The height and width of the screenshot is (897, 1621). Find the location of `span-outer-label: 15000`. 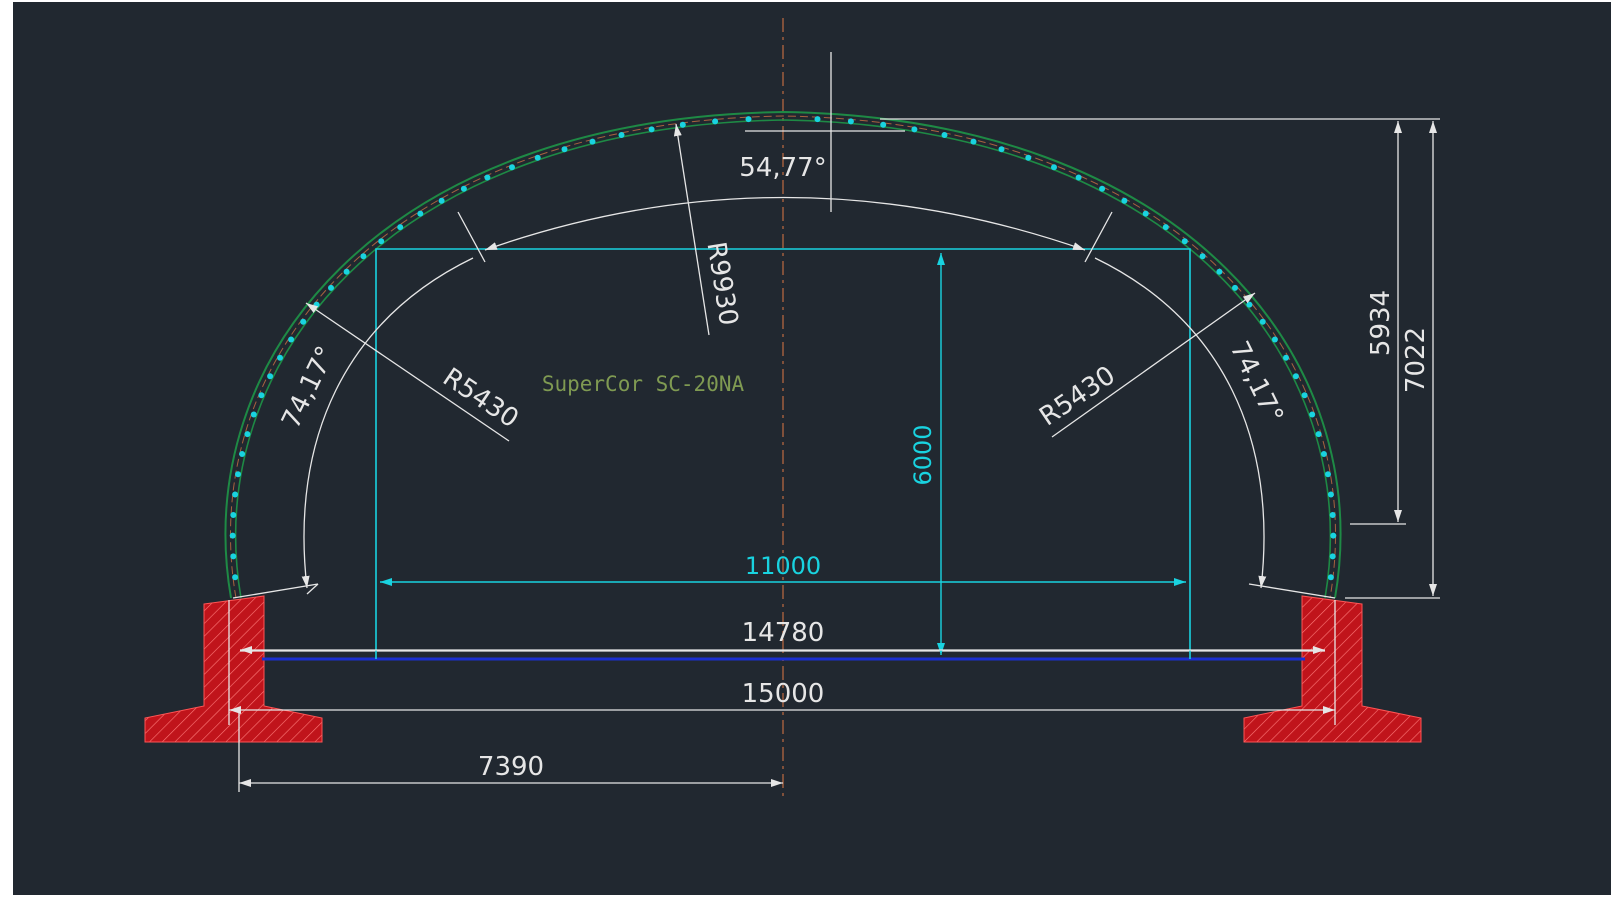

span-outer-label: 15000 is located at coordinates (783, 694).